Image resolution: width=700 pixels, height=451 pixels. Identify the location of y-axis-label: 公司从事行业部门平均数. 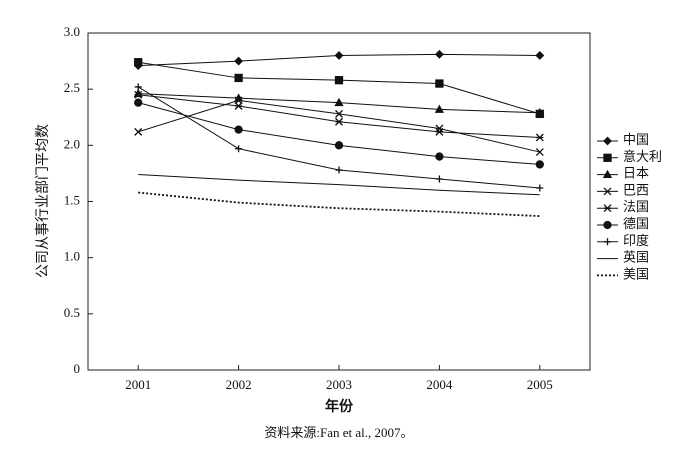
(43, 201).